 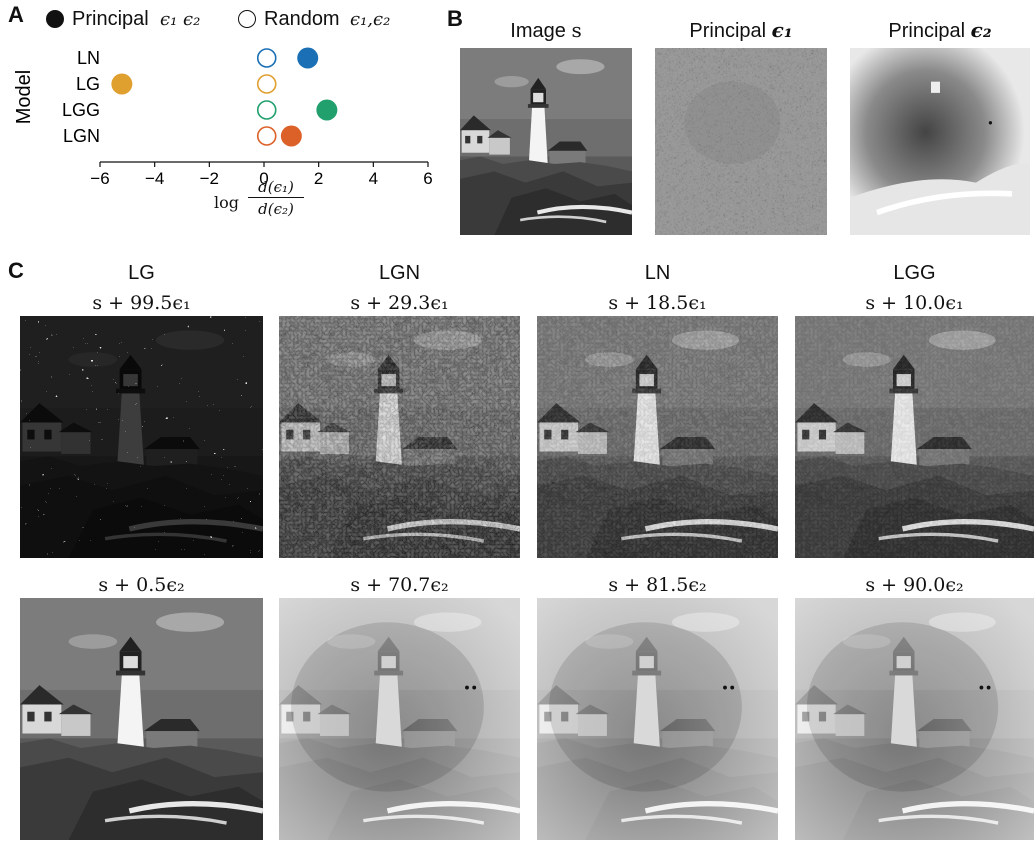 What do you see at coordinates (122, 84) in the screenshot?
I see `principal-marker-lg` at bounding box center [122, 84].